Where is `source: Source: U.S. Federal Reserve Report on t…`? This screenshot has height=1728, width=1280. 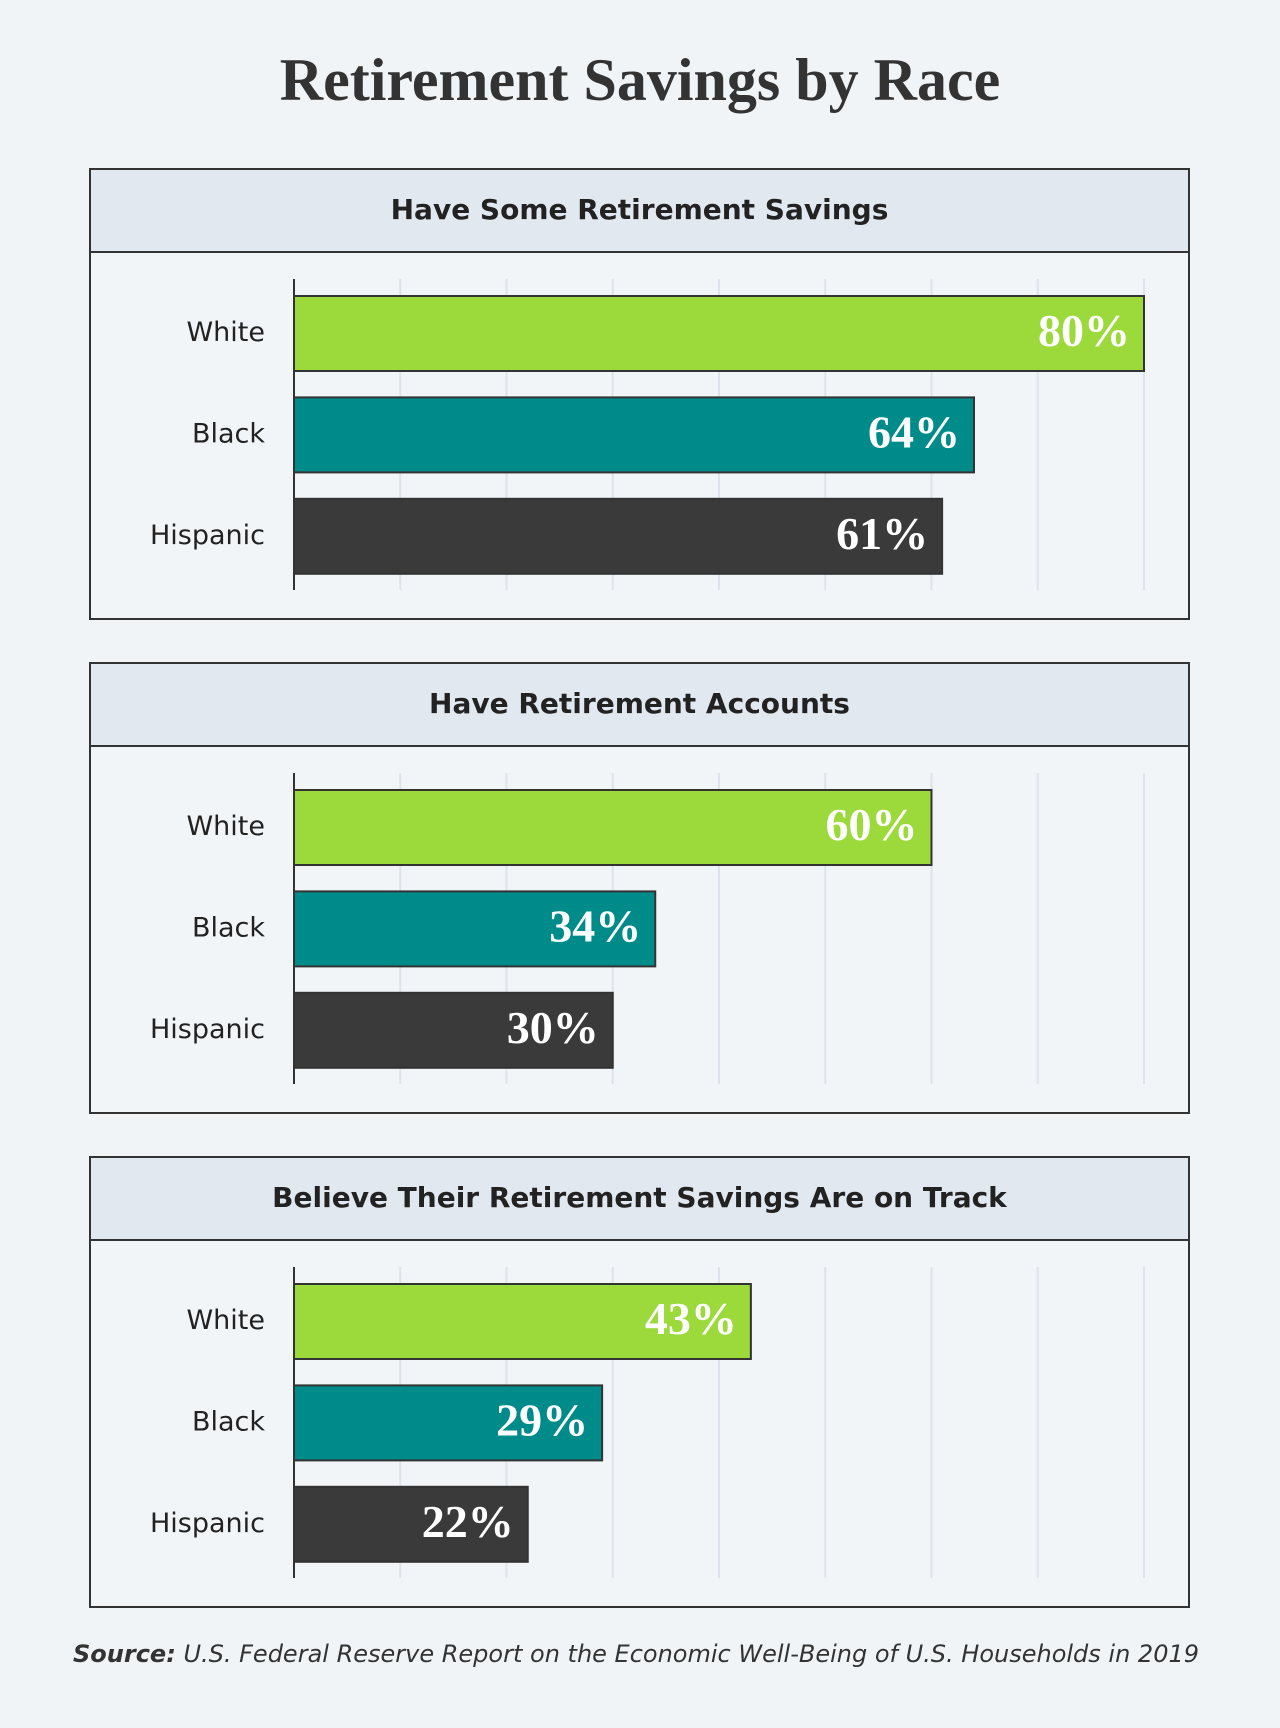
source: Source: U.S. Federal Reserve Report on t… is located at coordinates (636, 1654).